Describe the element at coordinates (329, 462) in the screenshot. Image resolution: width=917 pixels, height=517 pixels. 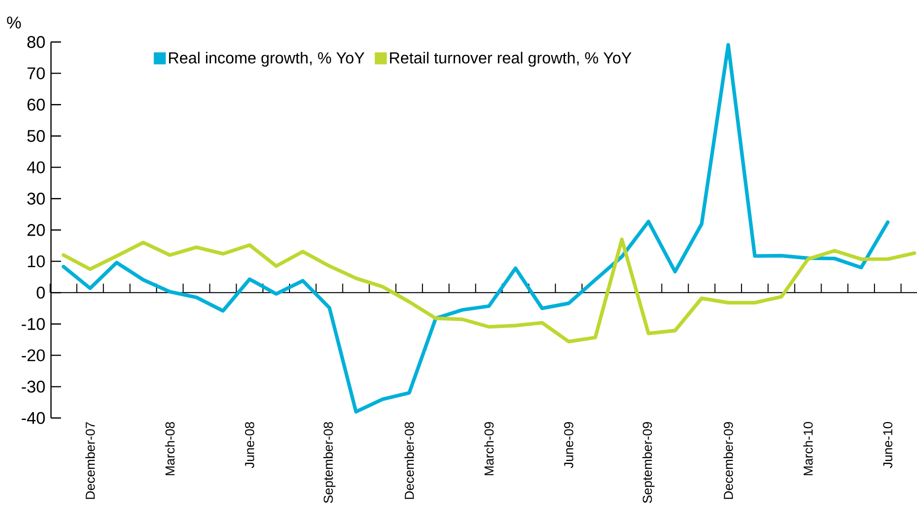
I see `x-tick-label: September-08` at that location.